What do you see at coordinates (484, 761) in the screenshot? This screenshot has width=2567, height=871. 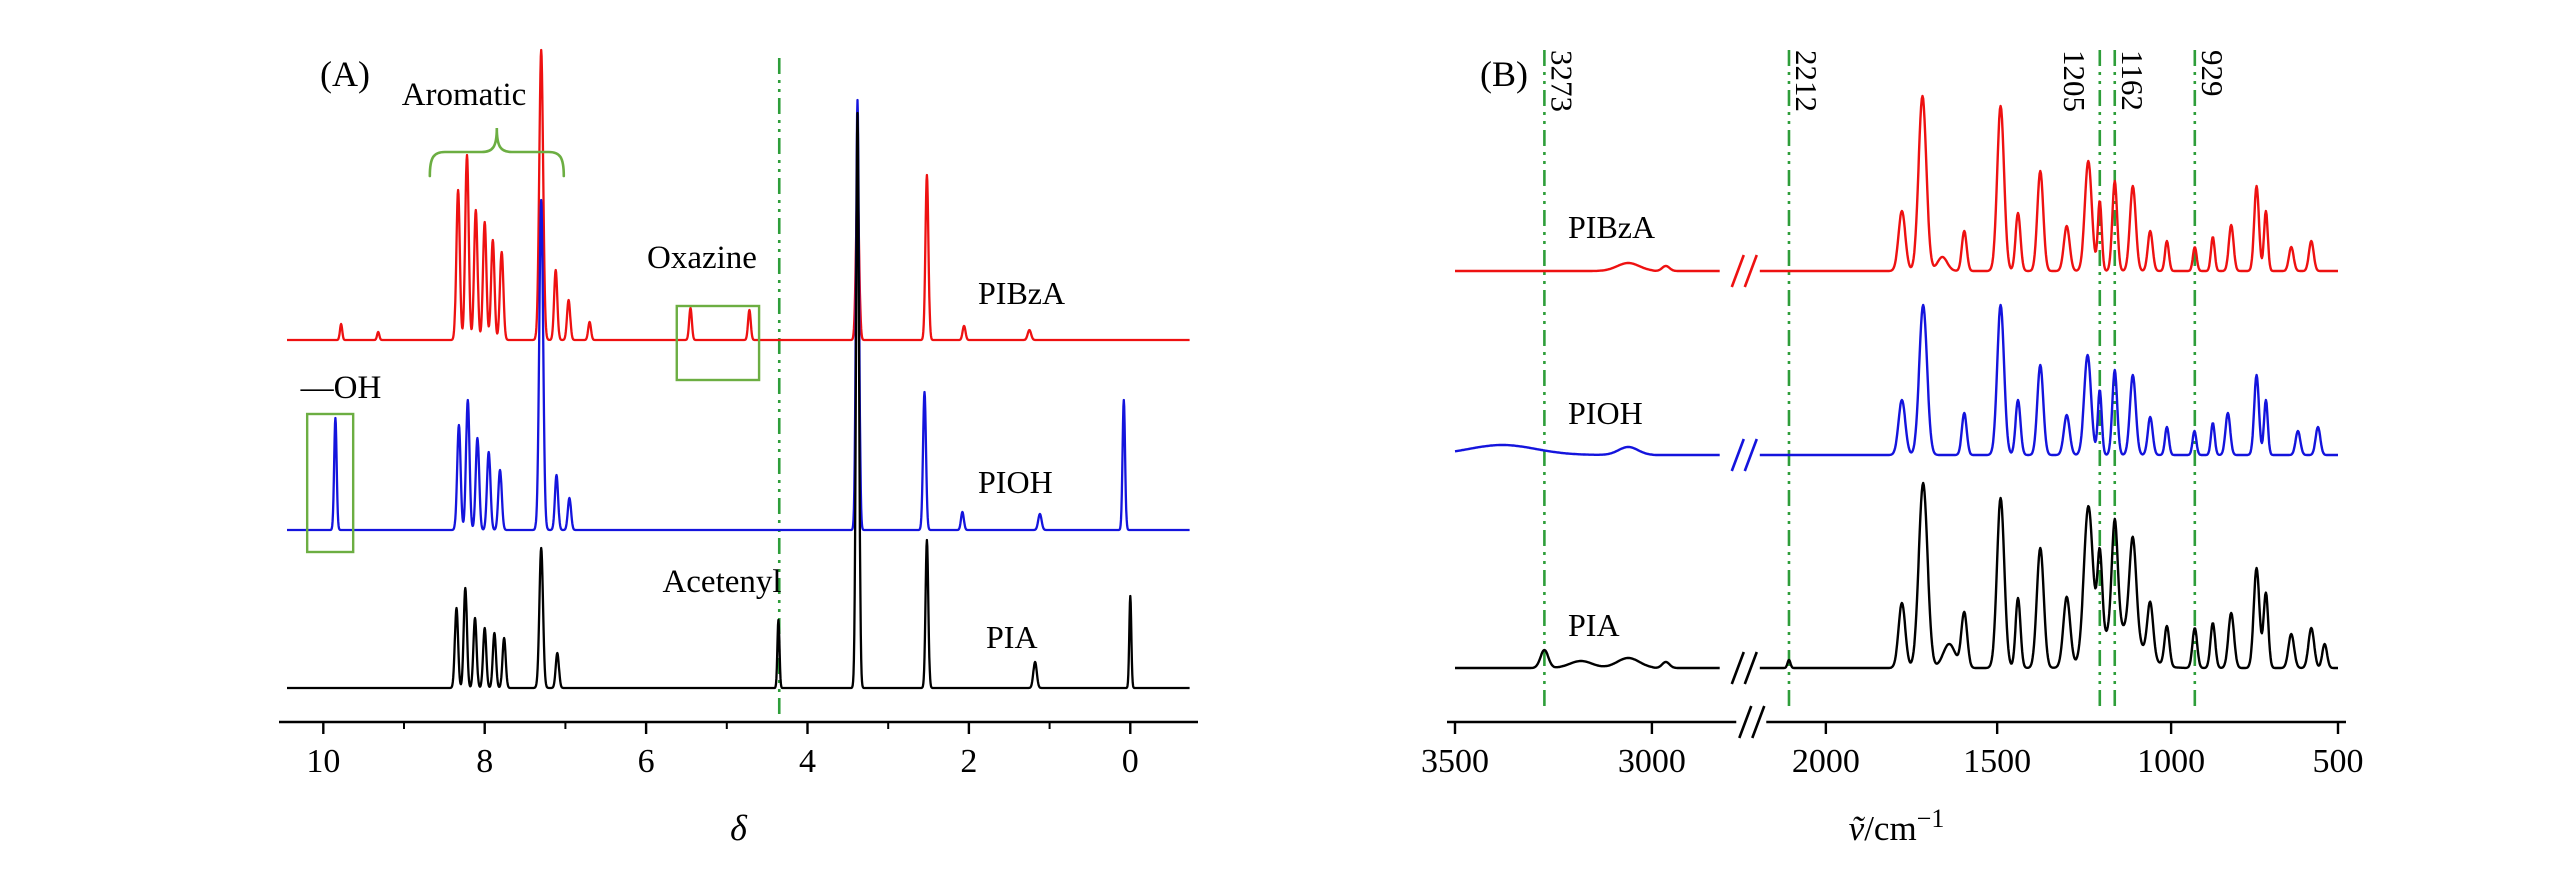 I see `panel-a-tick-label: 8` at bounding box center [484, 761].